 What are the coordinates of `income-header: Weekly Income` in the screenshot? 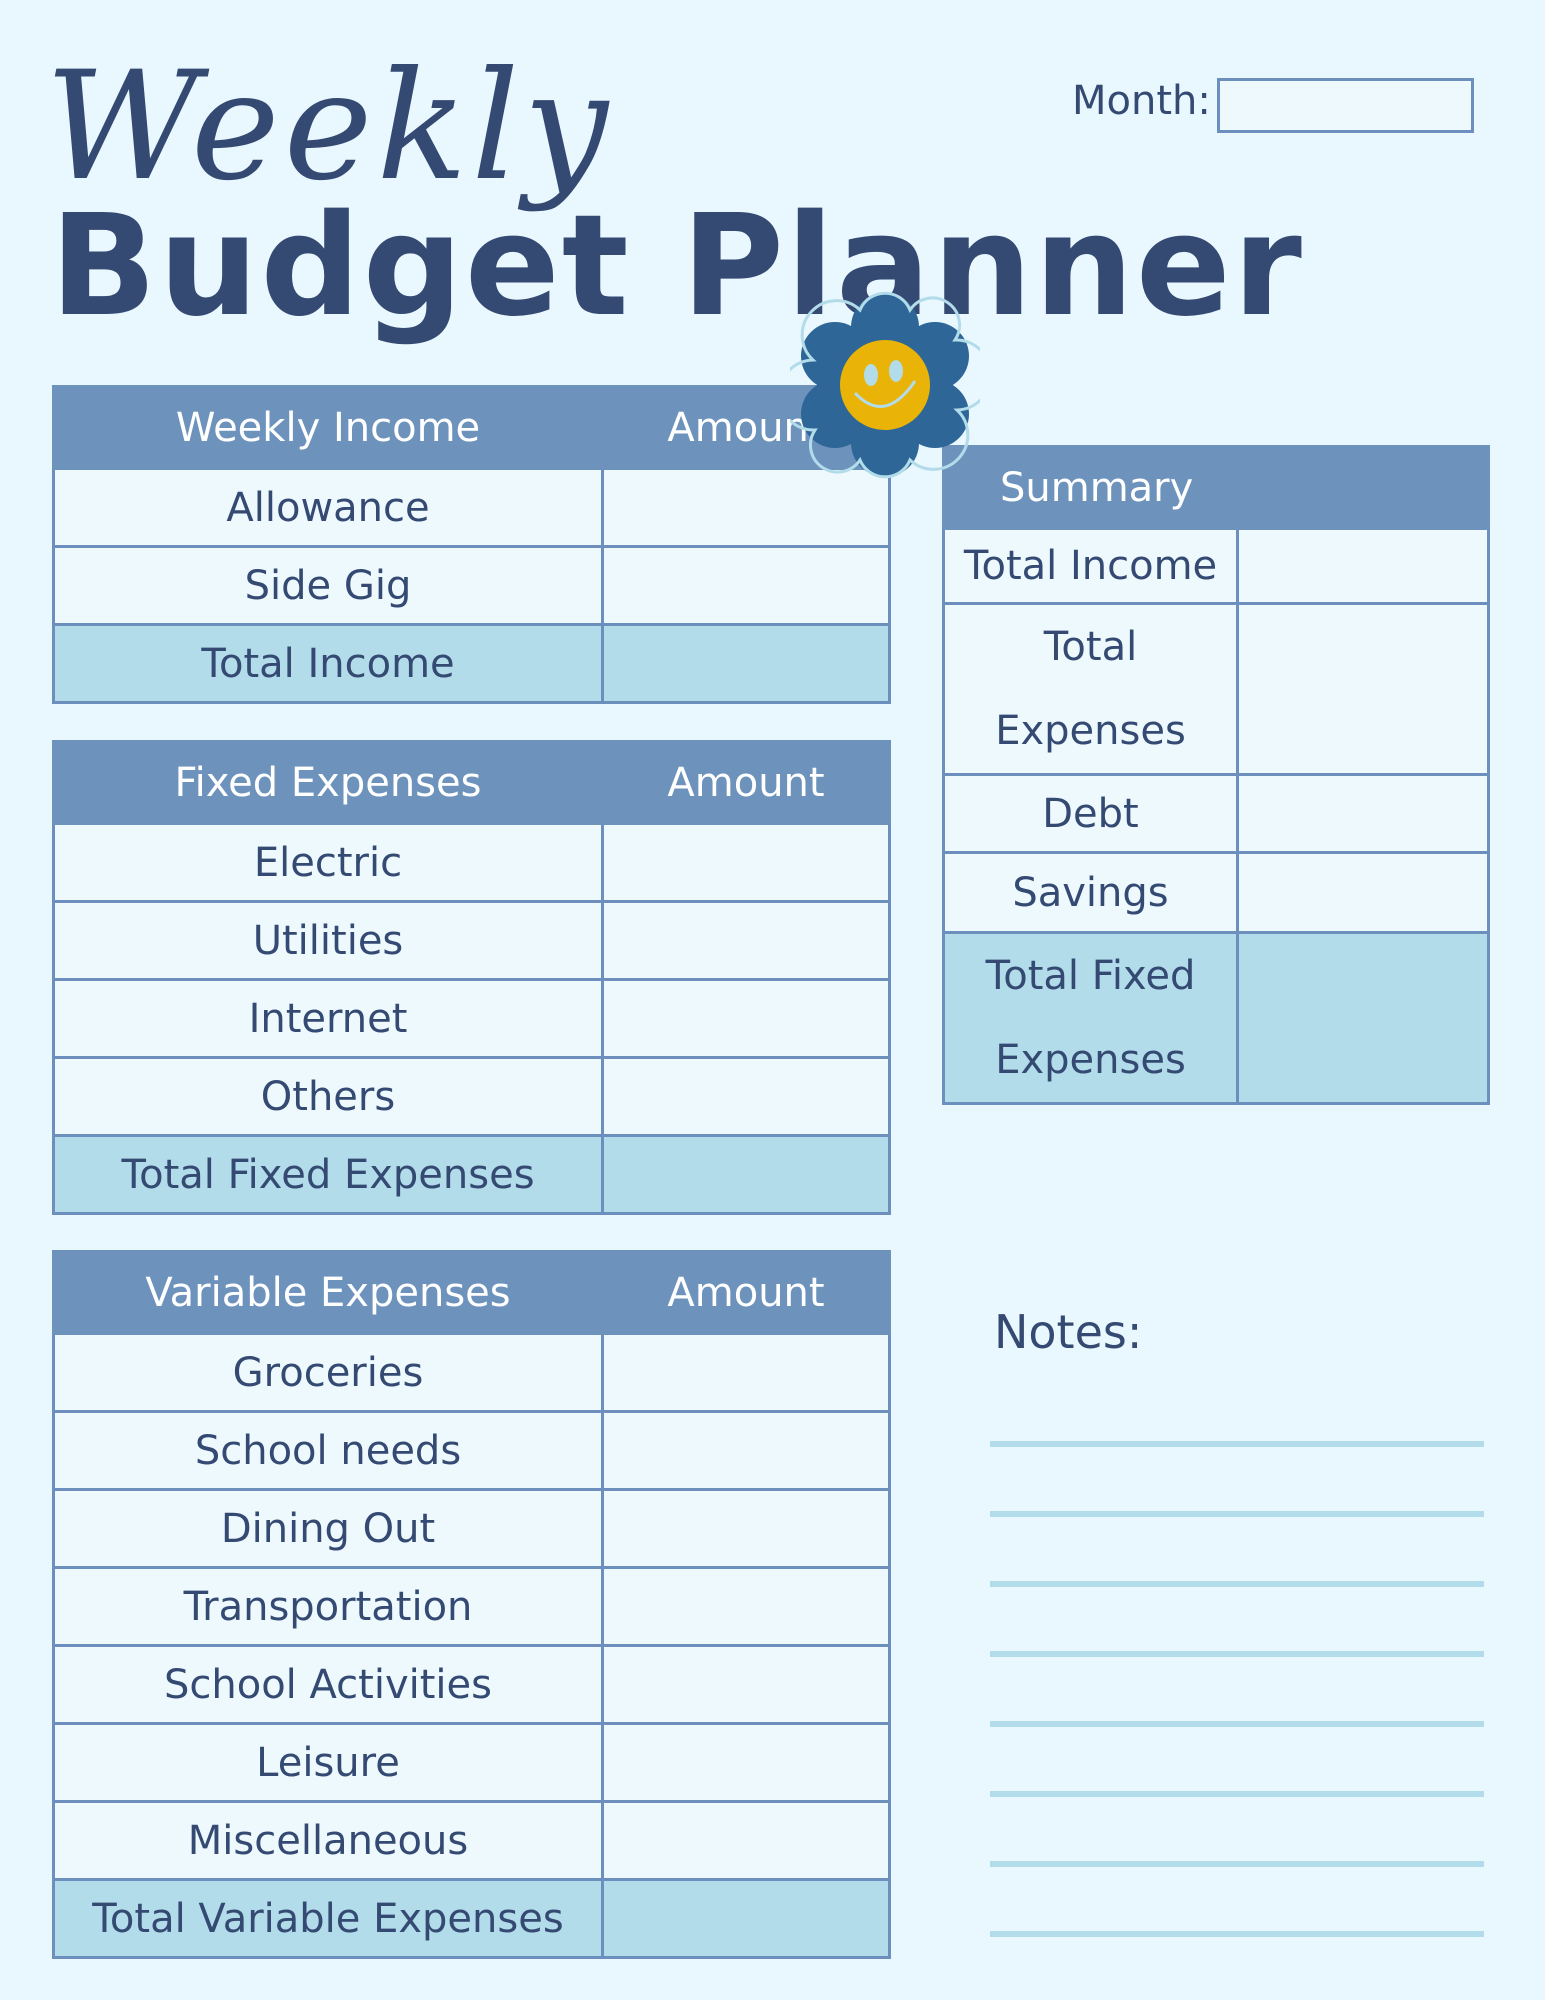 It's located at (328, 427).